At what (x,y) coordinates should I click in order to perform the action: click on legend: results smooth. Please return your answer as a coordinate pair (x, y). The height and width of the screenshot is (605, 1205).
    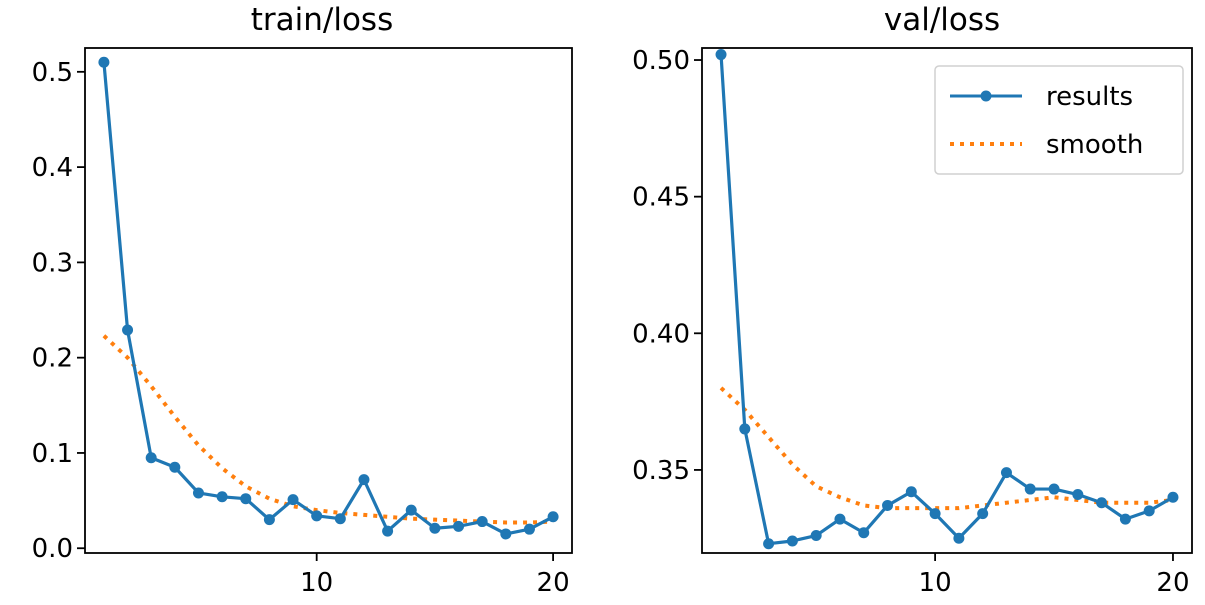
    Looking at the image, I should click on (1059, 120).